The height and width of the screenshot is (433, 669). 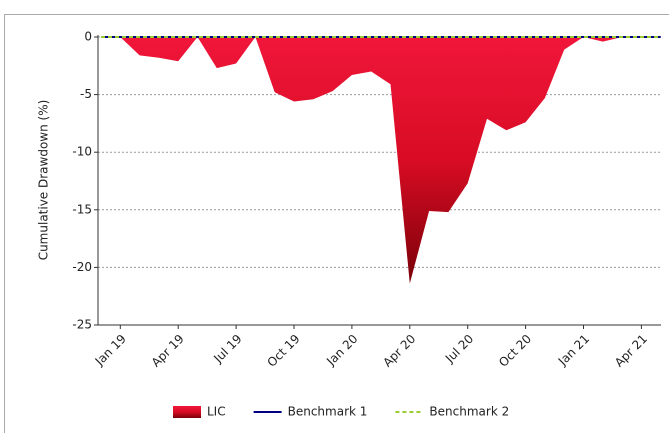 What do you see at coordinates (515, 351) in the screenshot?
I see `x-tick-label: Oct 20` at bounding box center [515, 351].